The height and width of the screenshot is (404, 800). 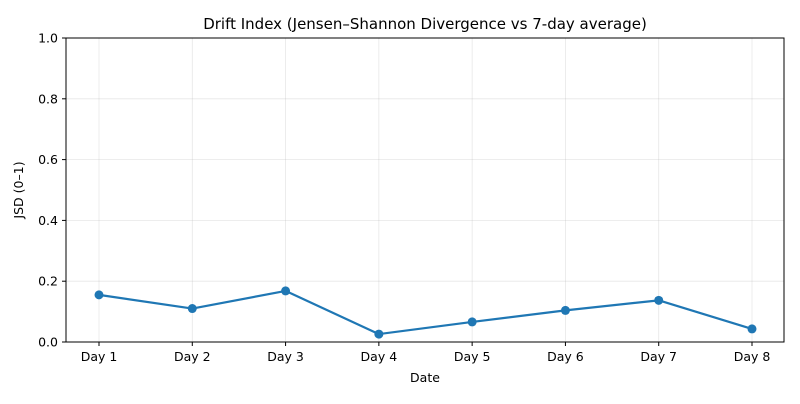 I want to click on series-line, so click(x=425, y=312).